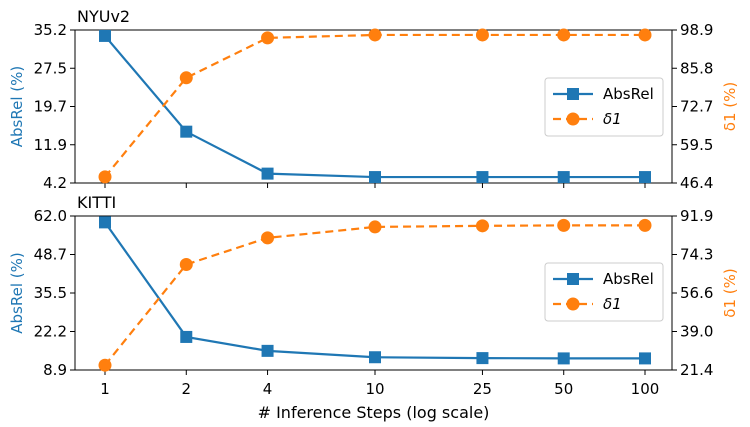  I want to click on y-tick-label-left: 8.9, so click(55, 370).